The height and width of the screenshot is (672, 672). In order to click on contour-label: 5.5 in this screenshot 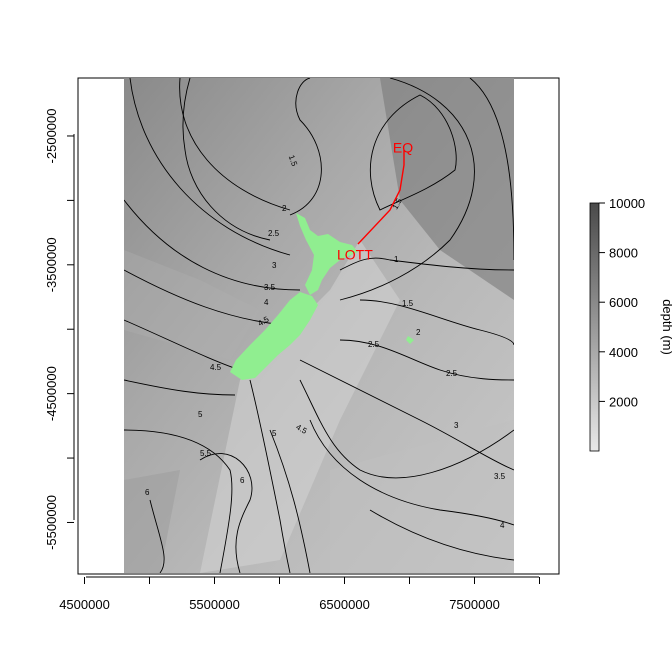, I will do `click(206, 453)`.